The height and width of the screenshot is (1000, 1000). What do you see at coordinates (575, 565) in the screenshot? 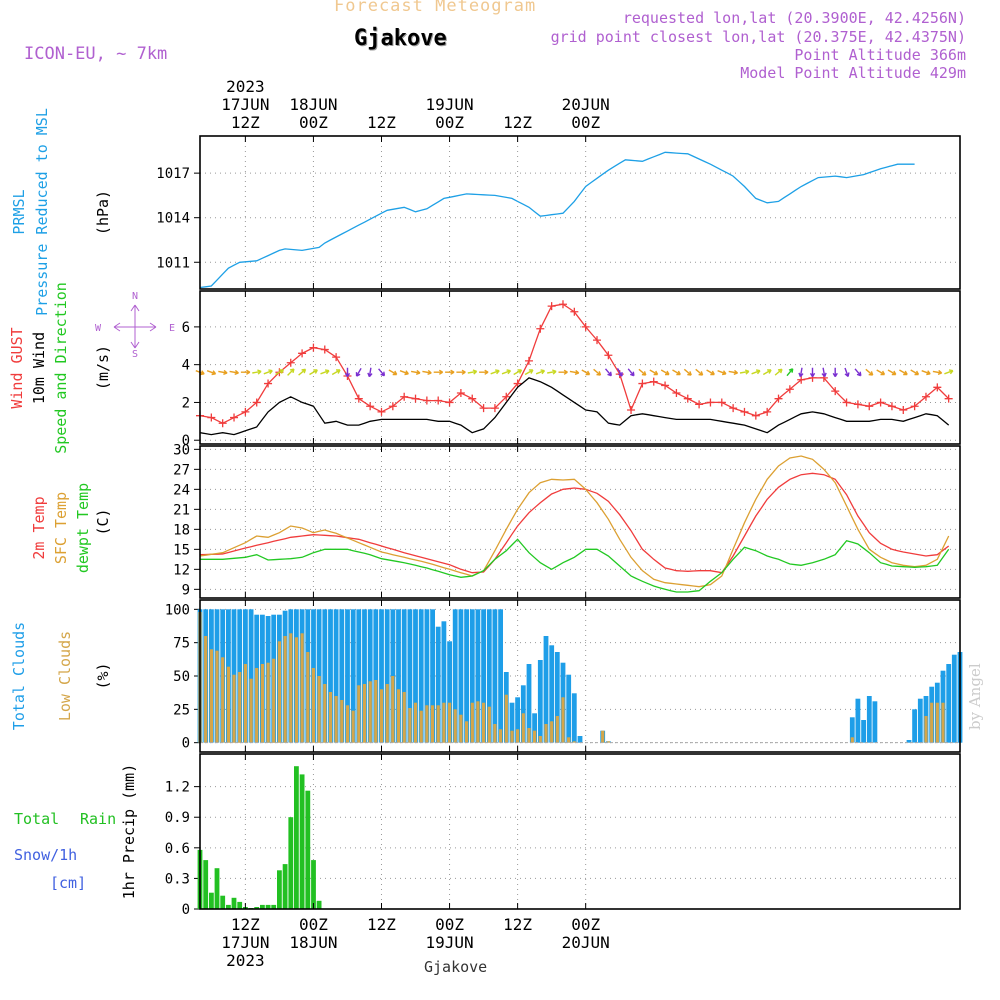
I see `series-line-dewpt-temp` at bounding box center [575, 565].